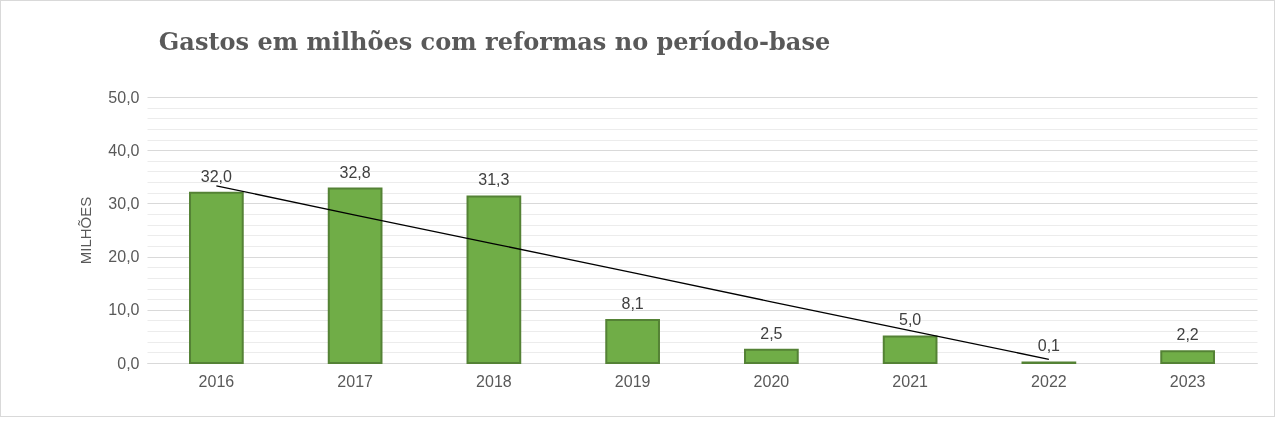  I want to click on data-label: 32,8, so click(355, 172).